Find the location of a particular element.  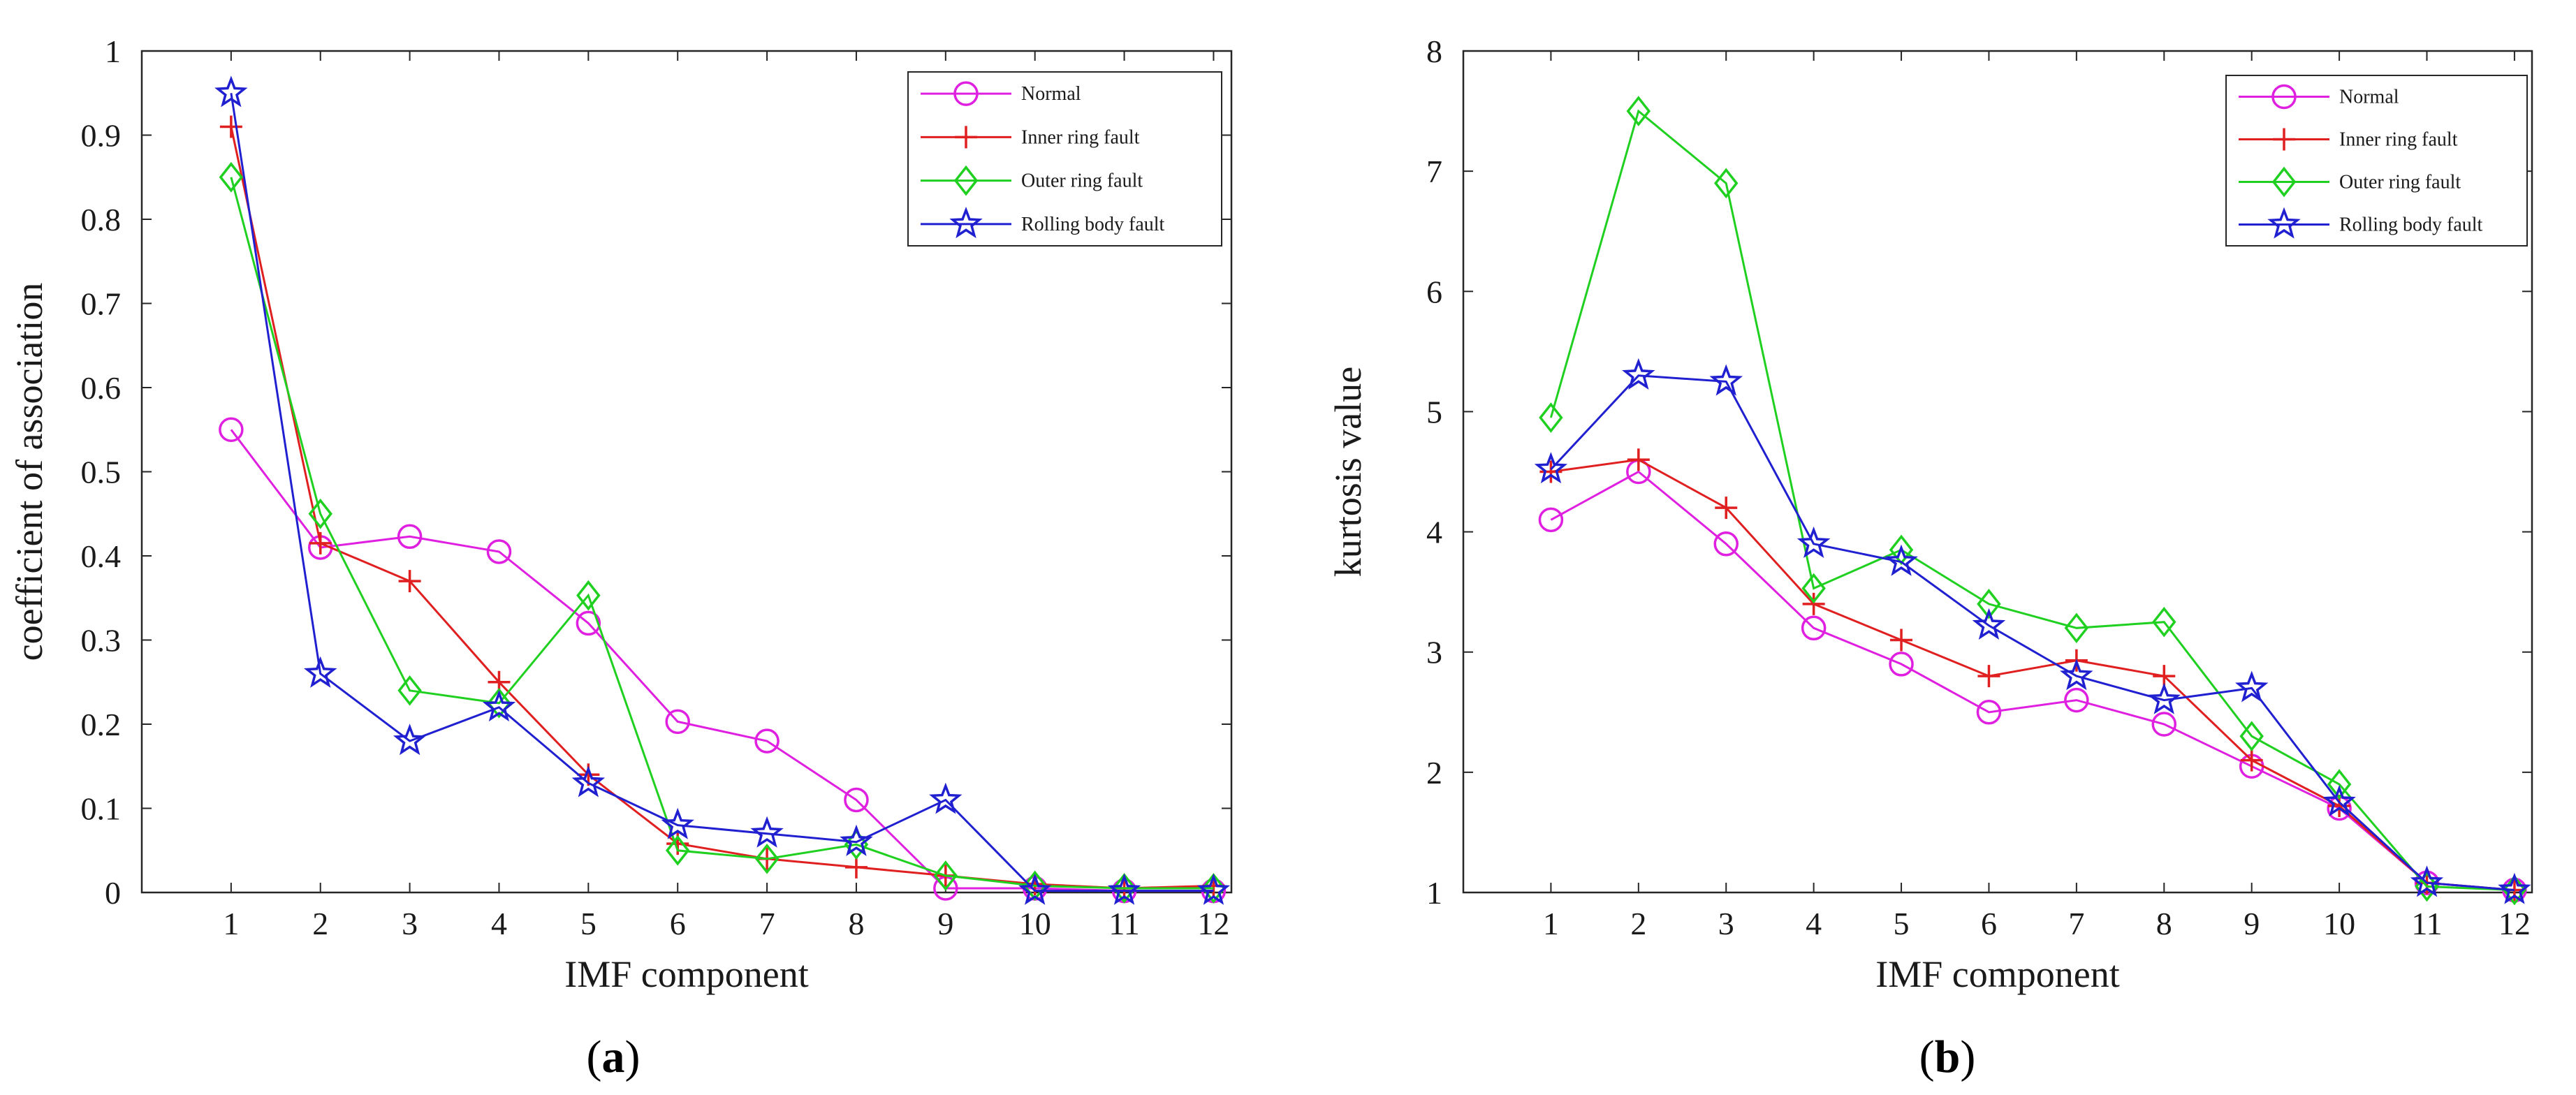

legend-label: Rolling body fault is located at coordinates (2411, 225).